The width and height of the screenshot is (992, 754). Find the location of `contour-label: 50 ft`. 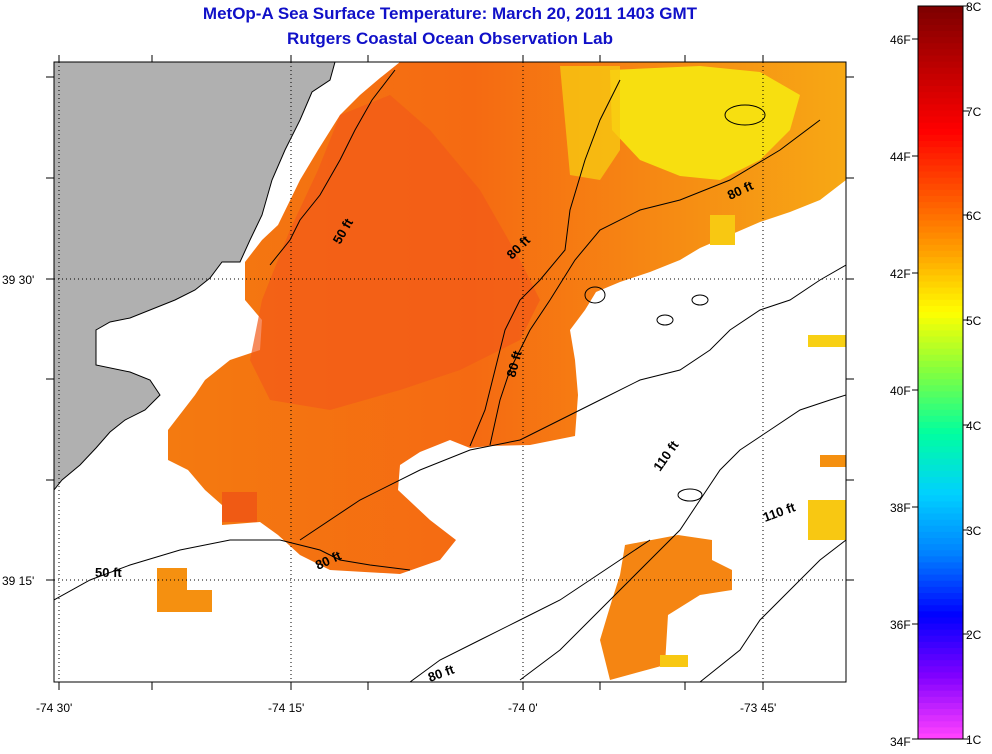

contour-label: 50 ft is located at coordinates (108, 572).